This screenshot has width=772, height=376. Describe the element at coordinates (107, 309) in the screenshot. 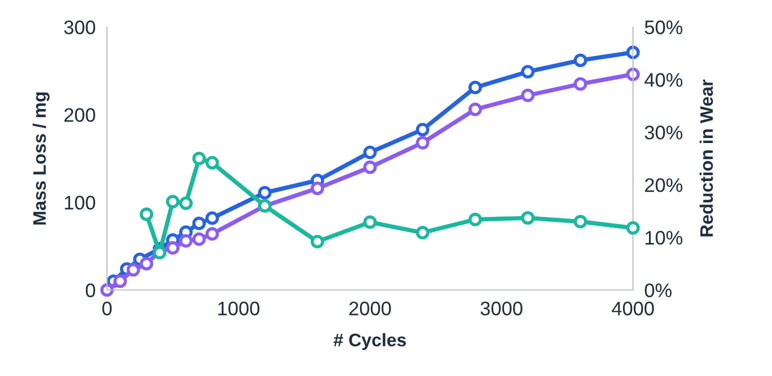

I see `x-tick-label: 0` at that location.